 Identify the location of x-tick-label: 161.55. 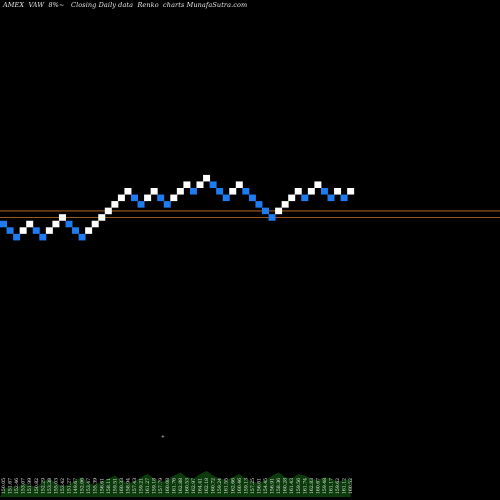
(227, 486).